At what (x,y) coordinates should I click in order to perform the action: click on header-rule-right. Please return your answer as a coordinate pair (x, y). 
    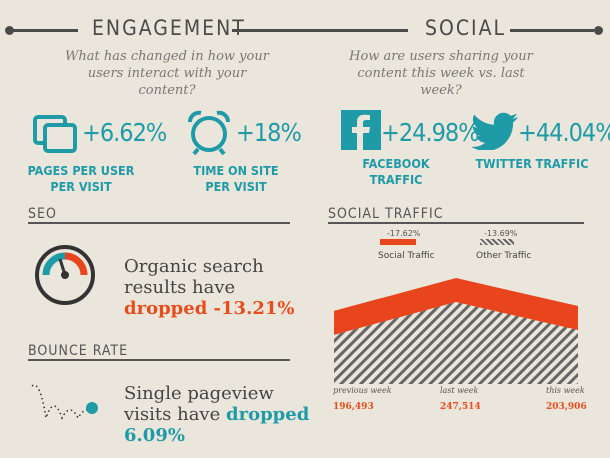
    Looking at the image, I should click on (552, 30).